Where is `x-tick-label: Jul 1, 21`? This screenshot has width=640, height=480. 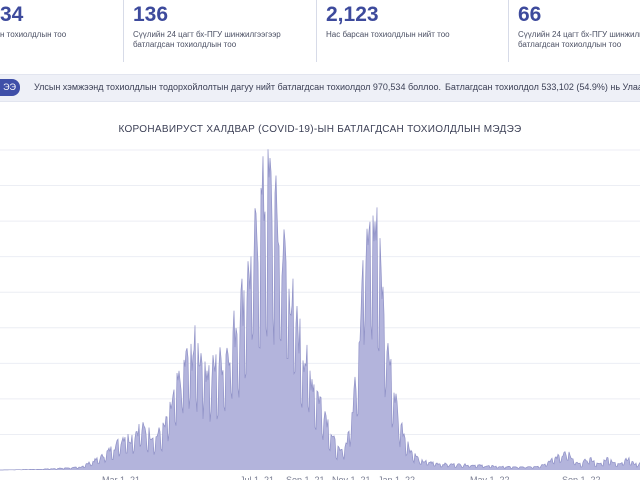 x-tick-label: Jul 1, 21 is located at coordinates (257, 477).